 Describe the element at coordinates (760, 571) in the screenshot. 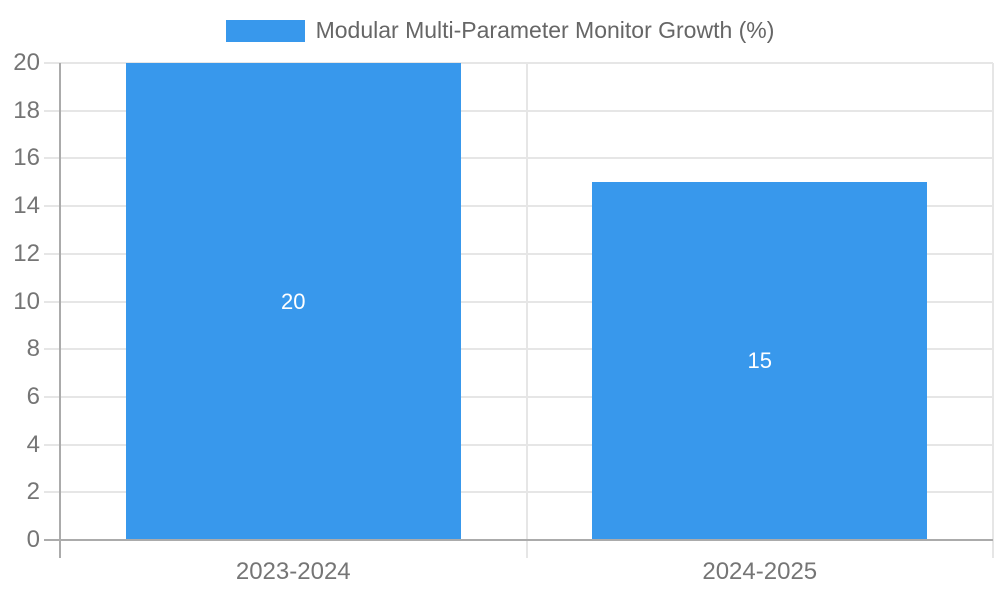

I see `x-tick-label: 2024-2025` at that location.